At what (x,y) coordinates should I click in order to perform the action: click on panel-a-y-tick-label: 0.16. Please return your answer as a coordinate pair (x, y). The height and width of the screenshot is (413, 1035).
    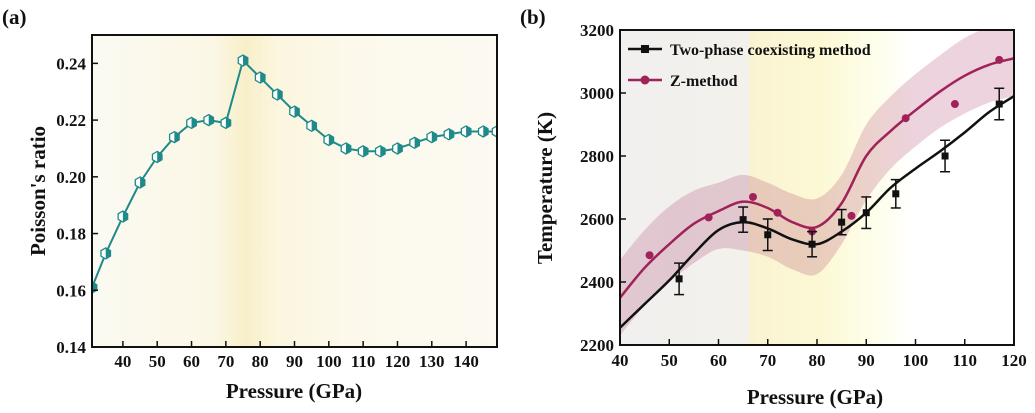
    Looking at the image, I should click on (71, 290).